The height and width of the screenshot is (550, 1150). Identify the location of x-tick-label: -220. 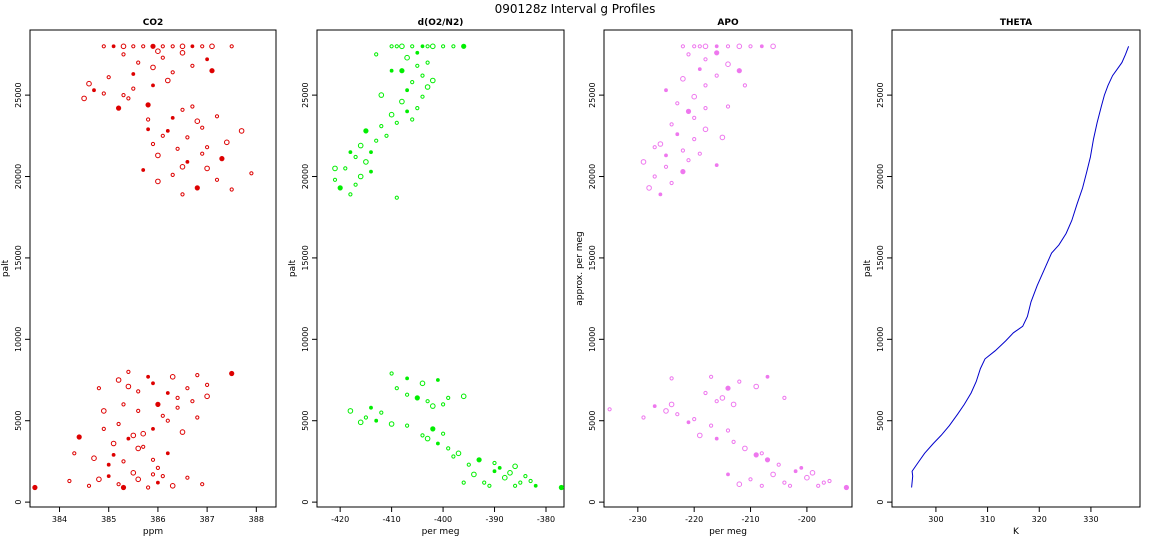
(694, 519).